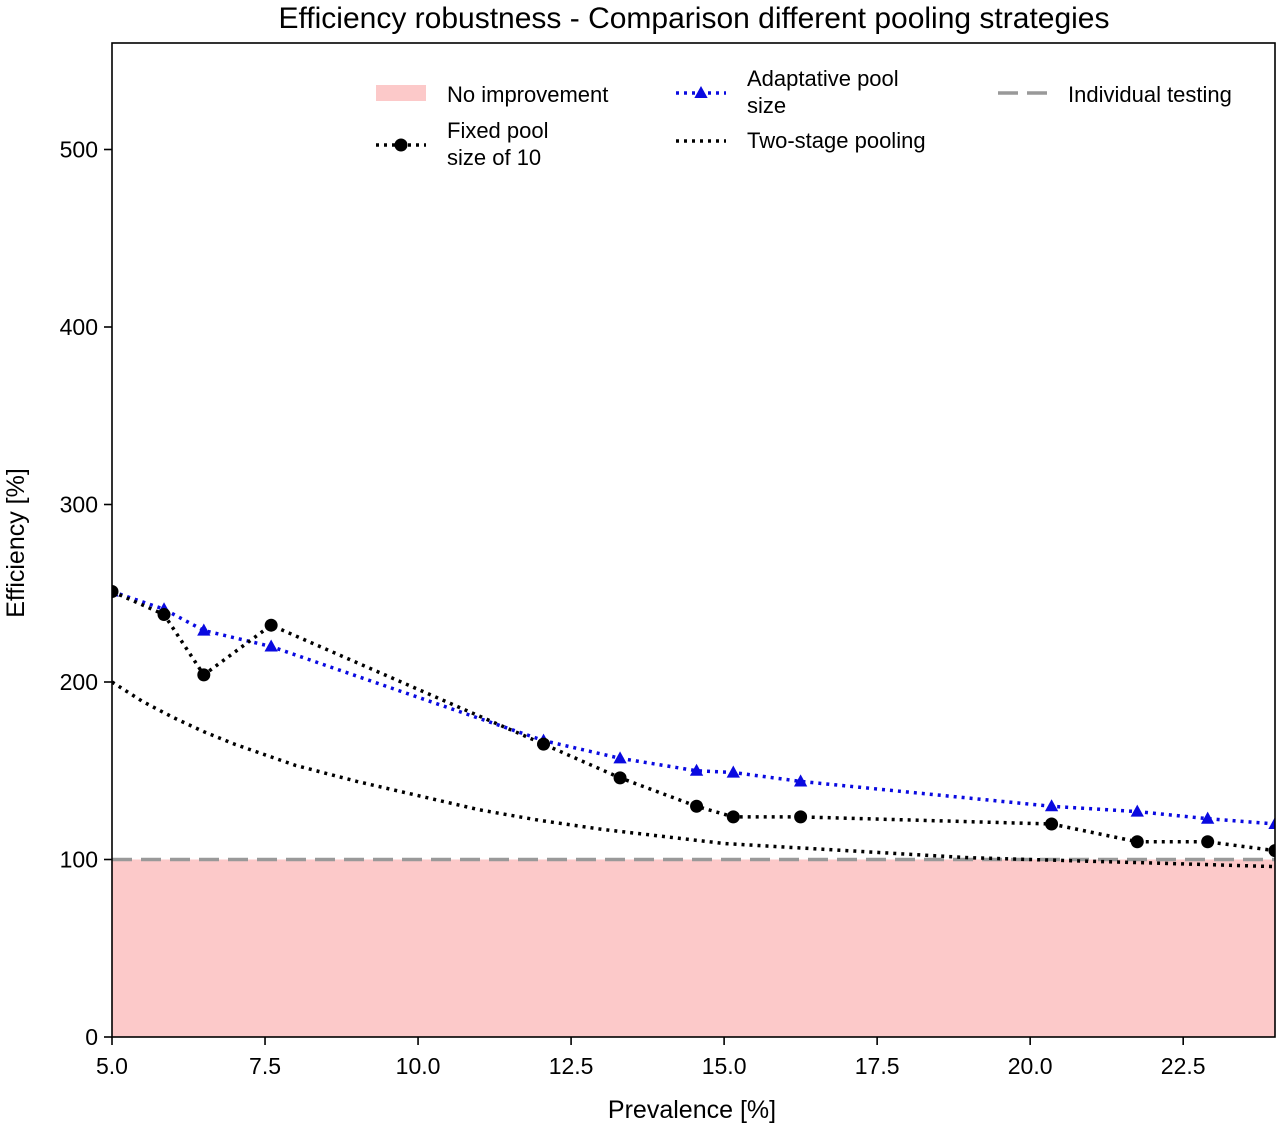 This screenshot has width=1280, height=1134. Describe the element at coordinates (91, 1037) in the screenshot. I see `y-tick-label: 0` at that location.